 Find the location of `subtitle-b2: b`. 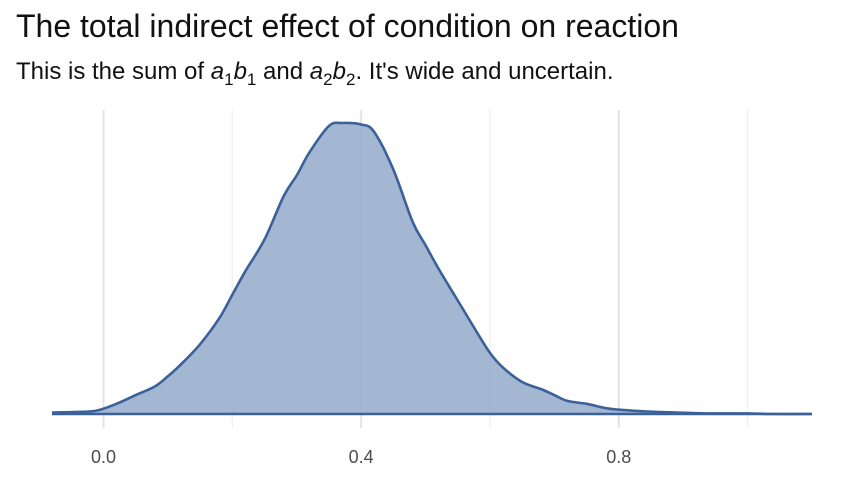

subtitle-b2: b is located at coordinates (339, 71).